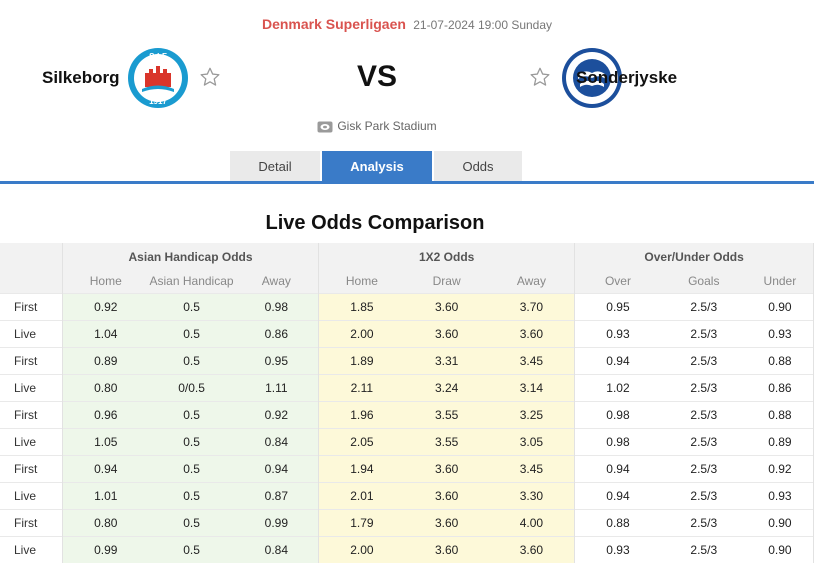 Image resolution: width=814 pixels, height=564 pixels. I want to click on odds-row: Live 0.99 0.5 0.84 2.00 3.60 3.60 0.93 2.5/3 0.90, so click(407, 549).